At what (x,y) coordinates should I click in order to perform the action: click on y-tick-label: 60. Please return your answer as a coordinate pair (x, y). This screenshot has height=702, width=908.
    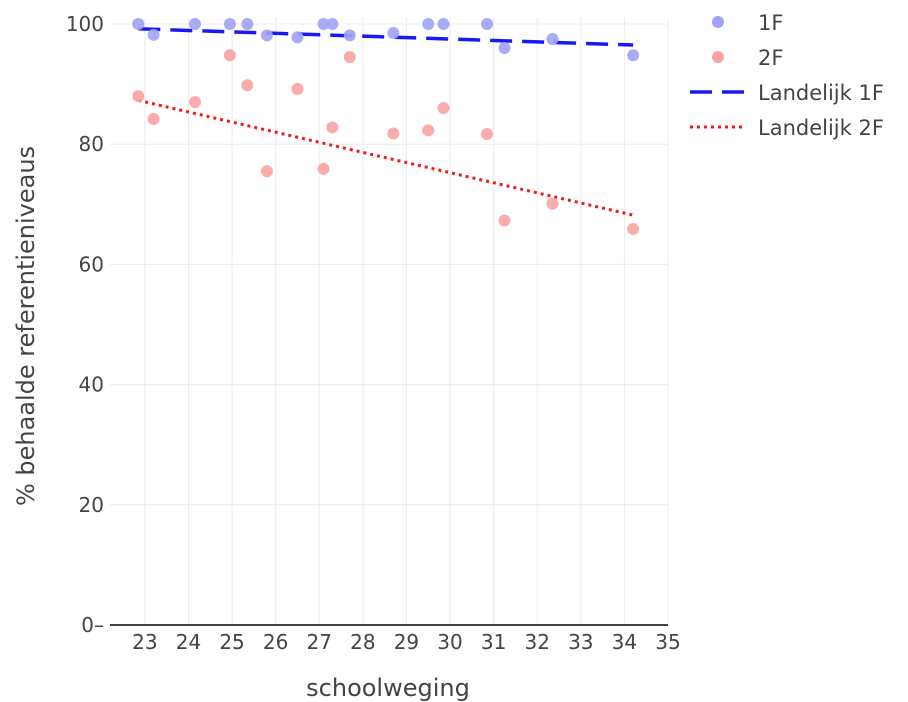
    Looking at the image, I should click on (91, 264).